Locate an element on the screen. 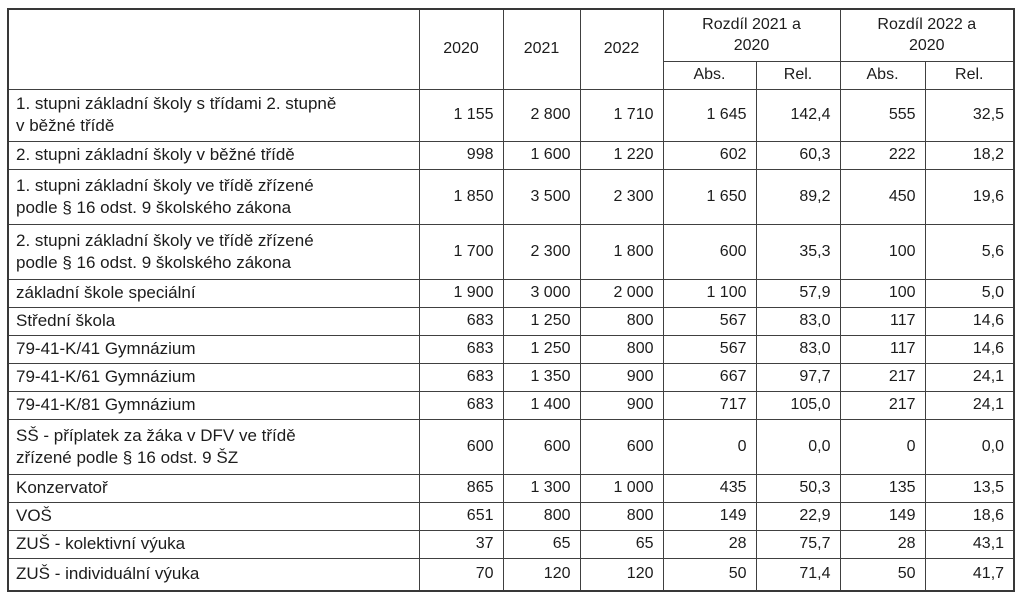 The width and height of the screenshot is (1024, 604). value-cell: 71,4 is located at coordinates (798, 574).